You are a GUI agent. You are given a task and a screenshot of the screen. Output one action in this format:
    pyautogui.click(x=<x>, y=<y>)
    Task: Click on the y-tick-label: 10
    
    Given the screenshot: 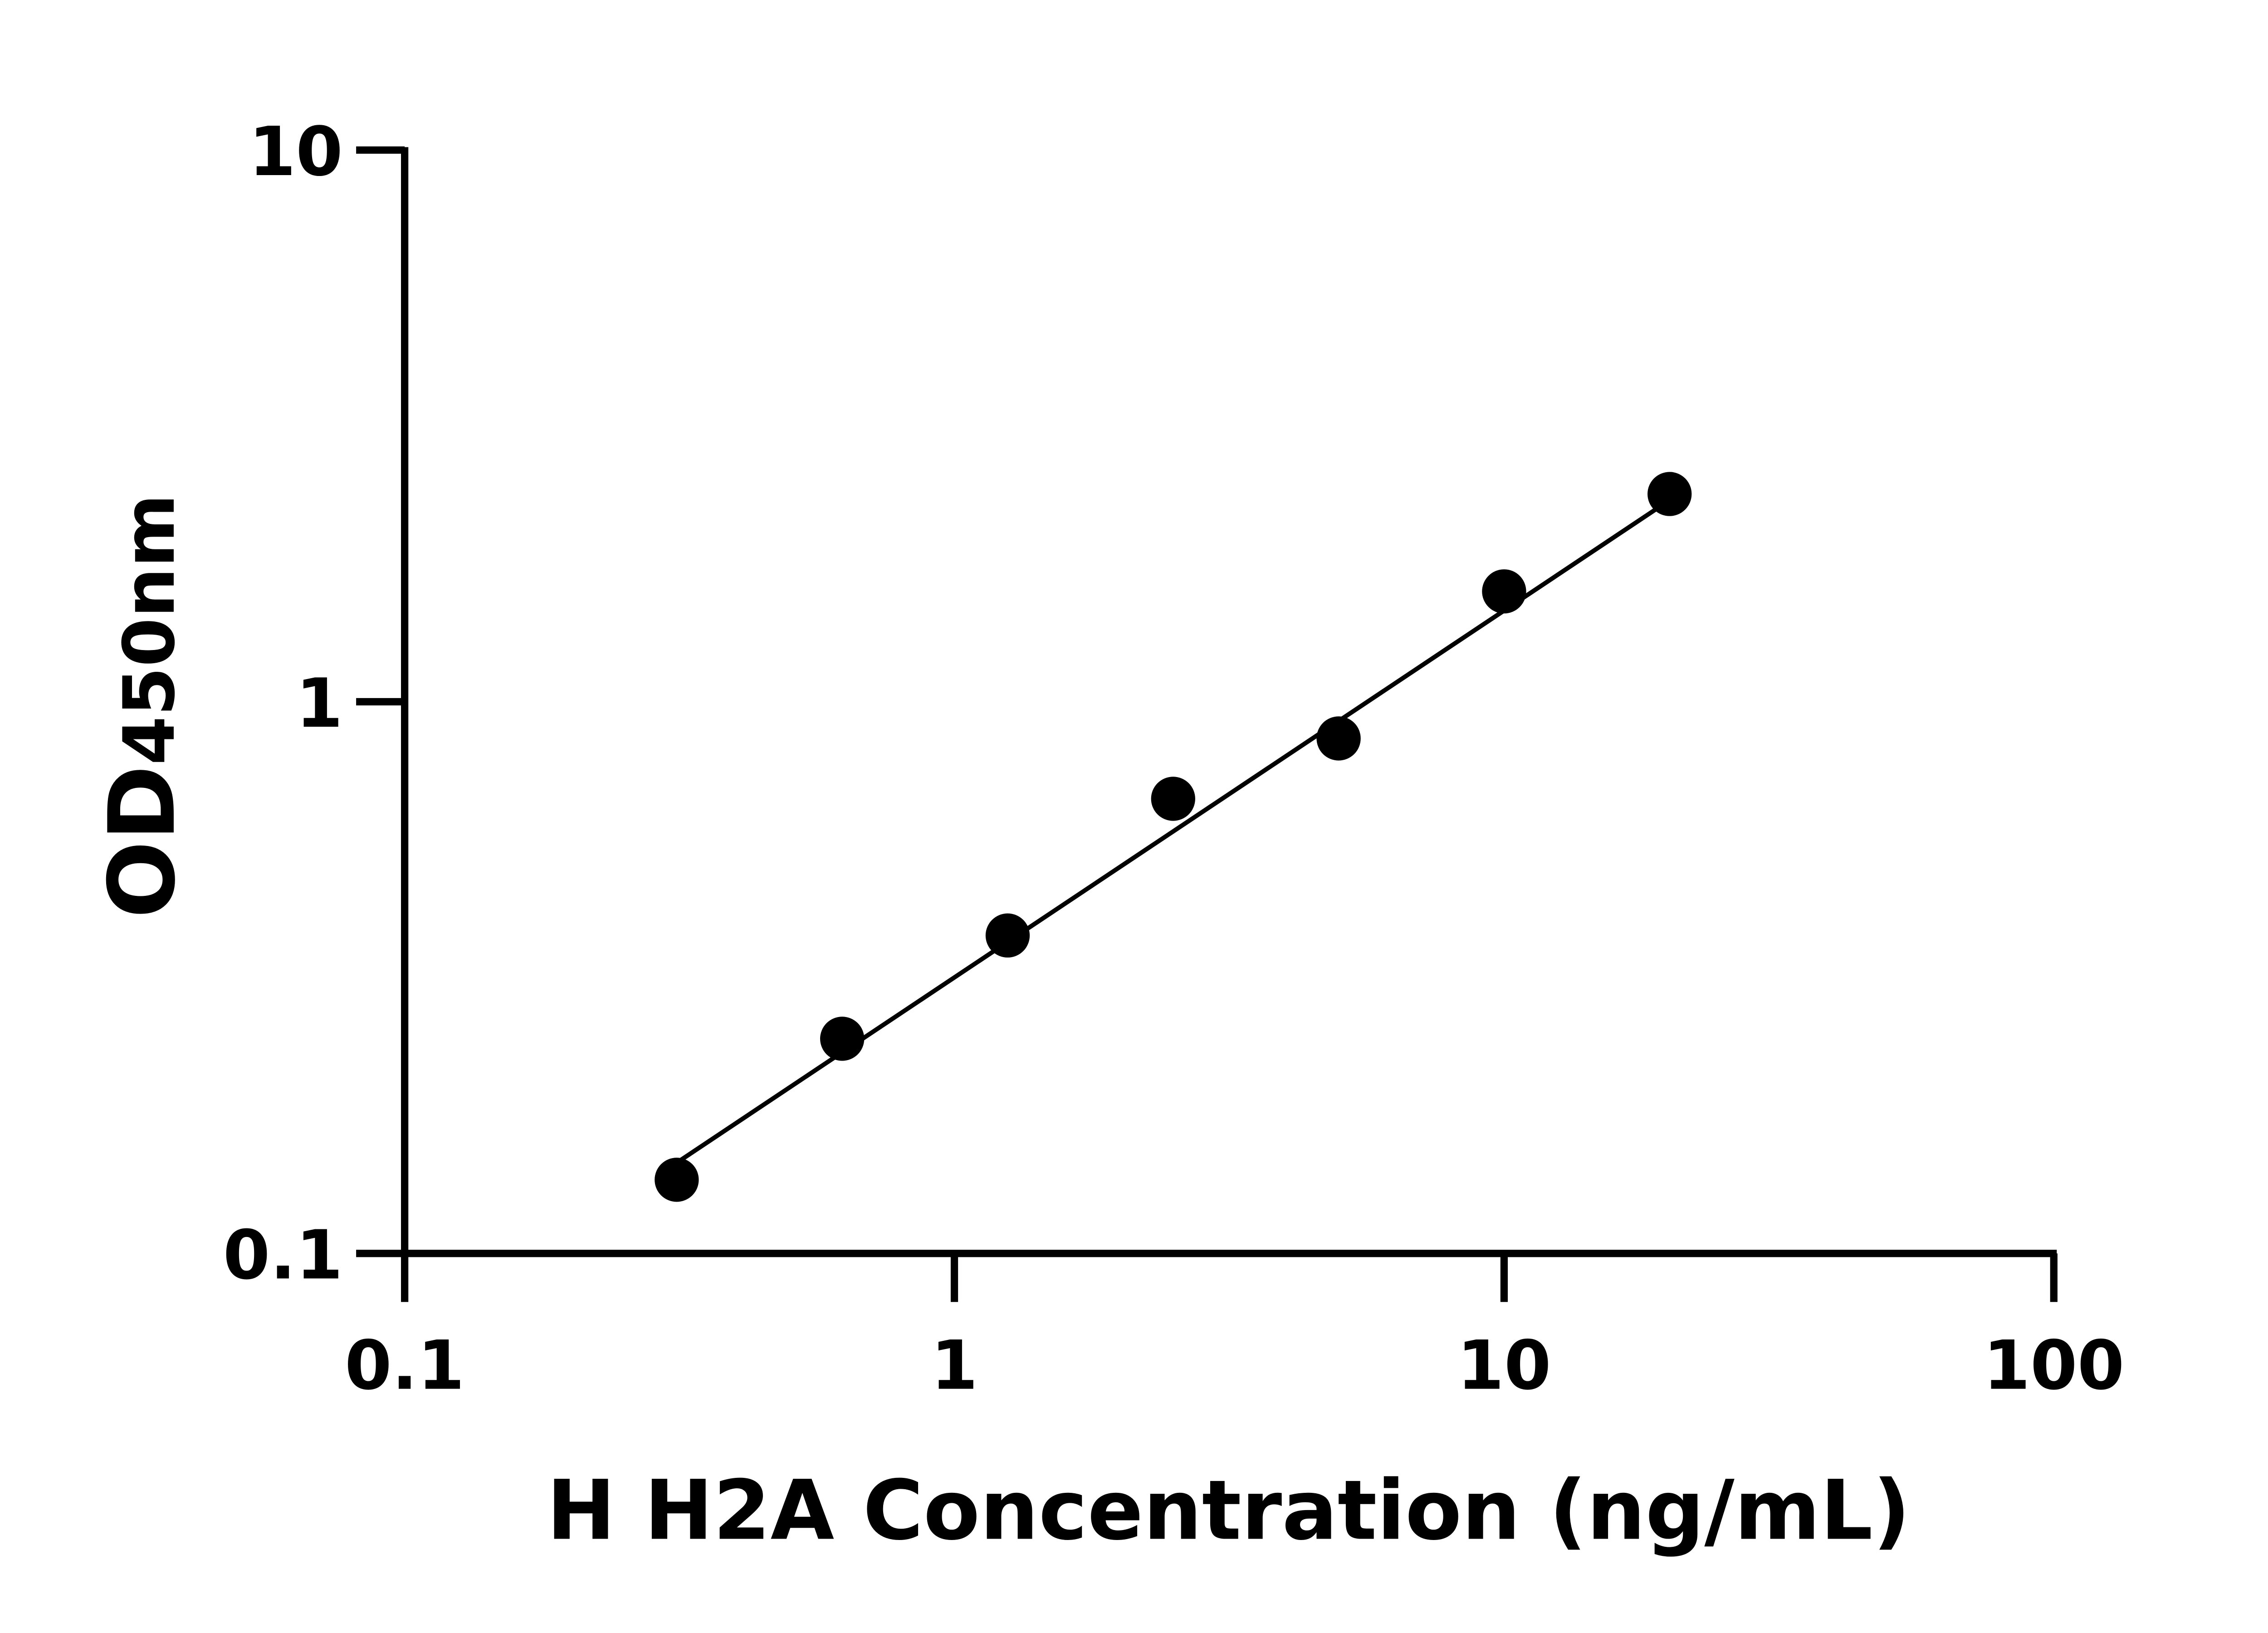 What is the action you would take?
    pyautogui.click(x=296, y=152)
    